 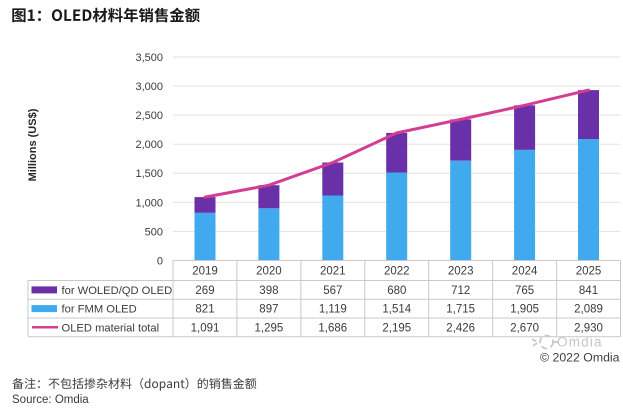 What do you see at coordinates (460, 310) in the screenshot?
I see `svg-text: 1,715` at bounding box center [460, 310].